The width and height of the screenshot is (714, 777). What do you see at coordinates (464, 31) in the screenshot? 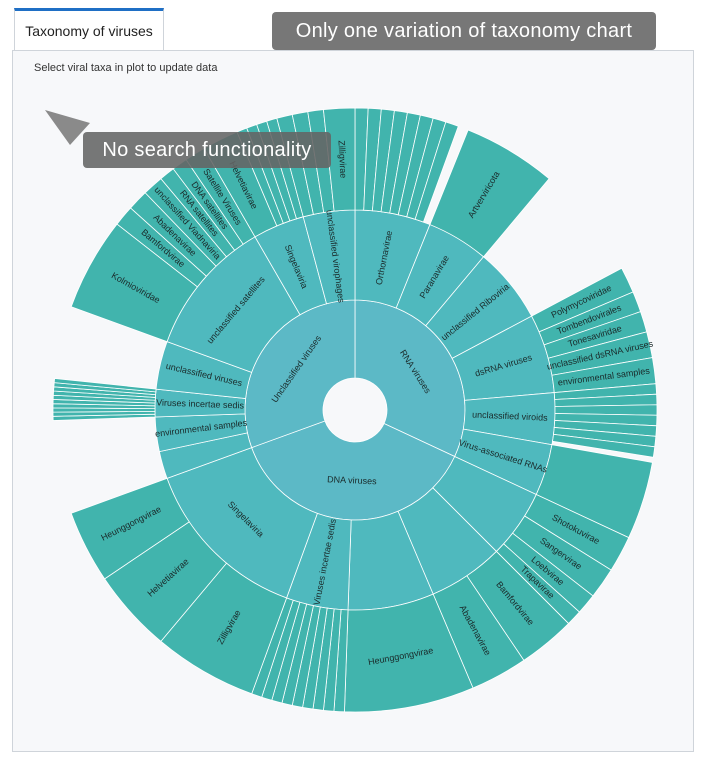
I see `annotation: Only one variation of taxonomy chart` at bounding box center [464, 31].